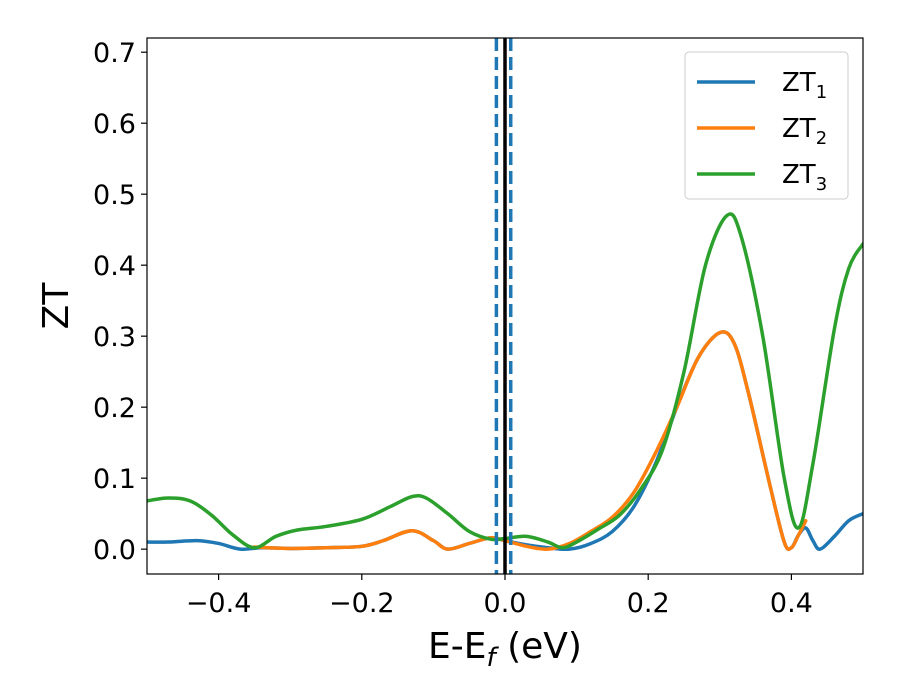 The width and height of the screenshot is (900, 700). Describe the element at coordinates (505, 603) in the screenshot. I see `x-tick-label: 0.0` at that location.